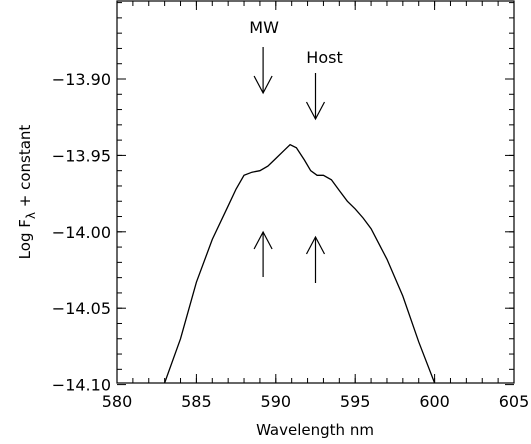 This screenshot has height=444, width=531. What do you see at coordinates (355, 401) in the screenshot?
I see `x-tick-label: 595` at bounding box center [355, 401].